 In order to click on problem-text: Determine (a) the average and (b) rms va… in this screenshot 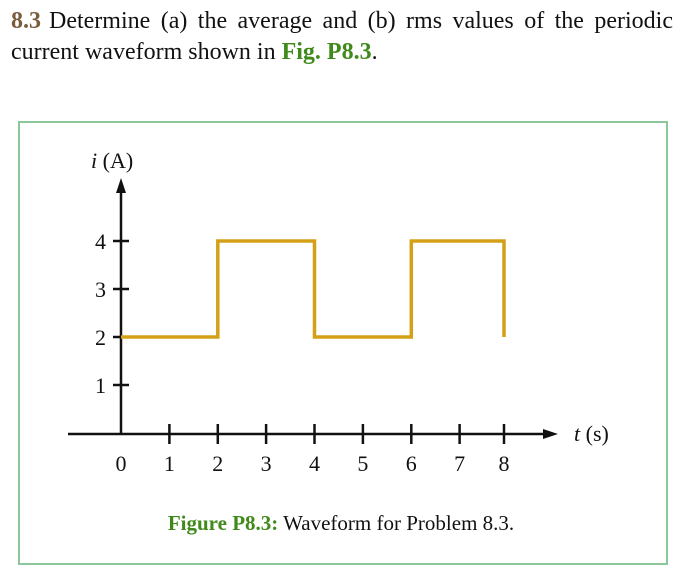, I will do `click(342, 36)`.